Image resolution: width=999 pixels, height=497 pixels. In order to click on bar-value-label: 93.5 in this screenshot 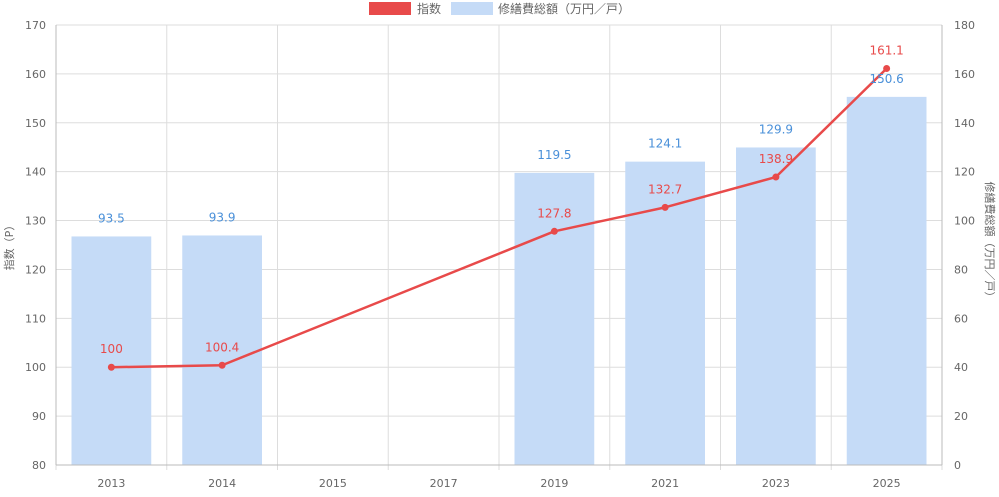, I will do `click(111, 218)`.